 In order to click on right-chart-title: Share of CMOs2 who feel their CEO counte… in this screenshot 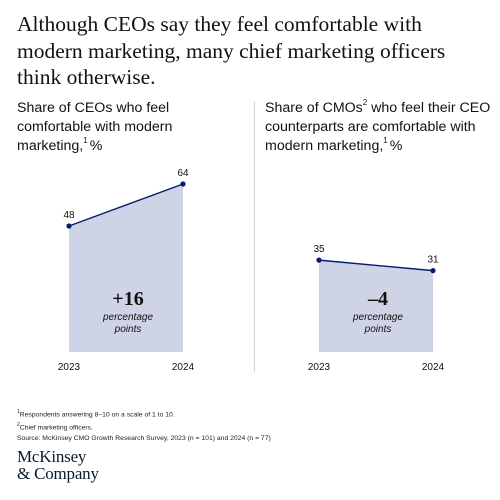, I will do `click(380, 127)`.